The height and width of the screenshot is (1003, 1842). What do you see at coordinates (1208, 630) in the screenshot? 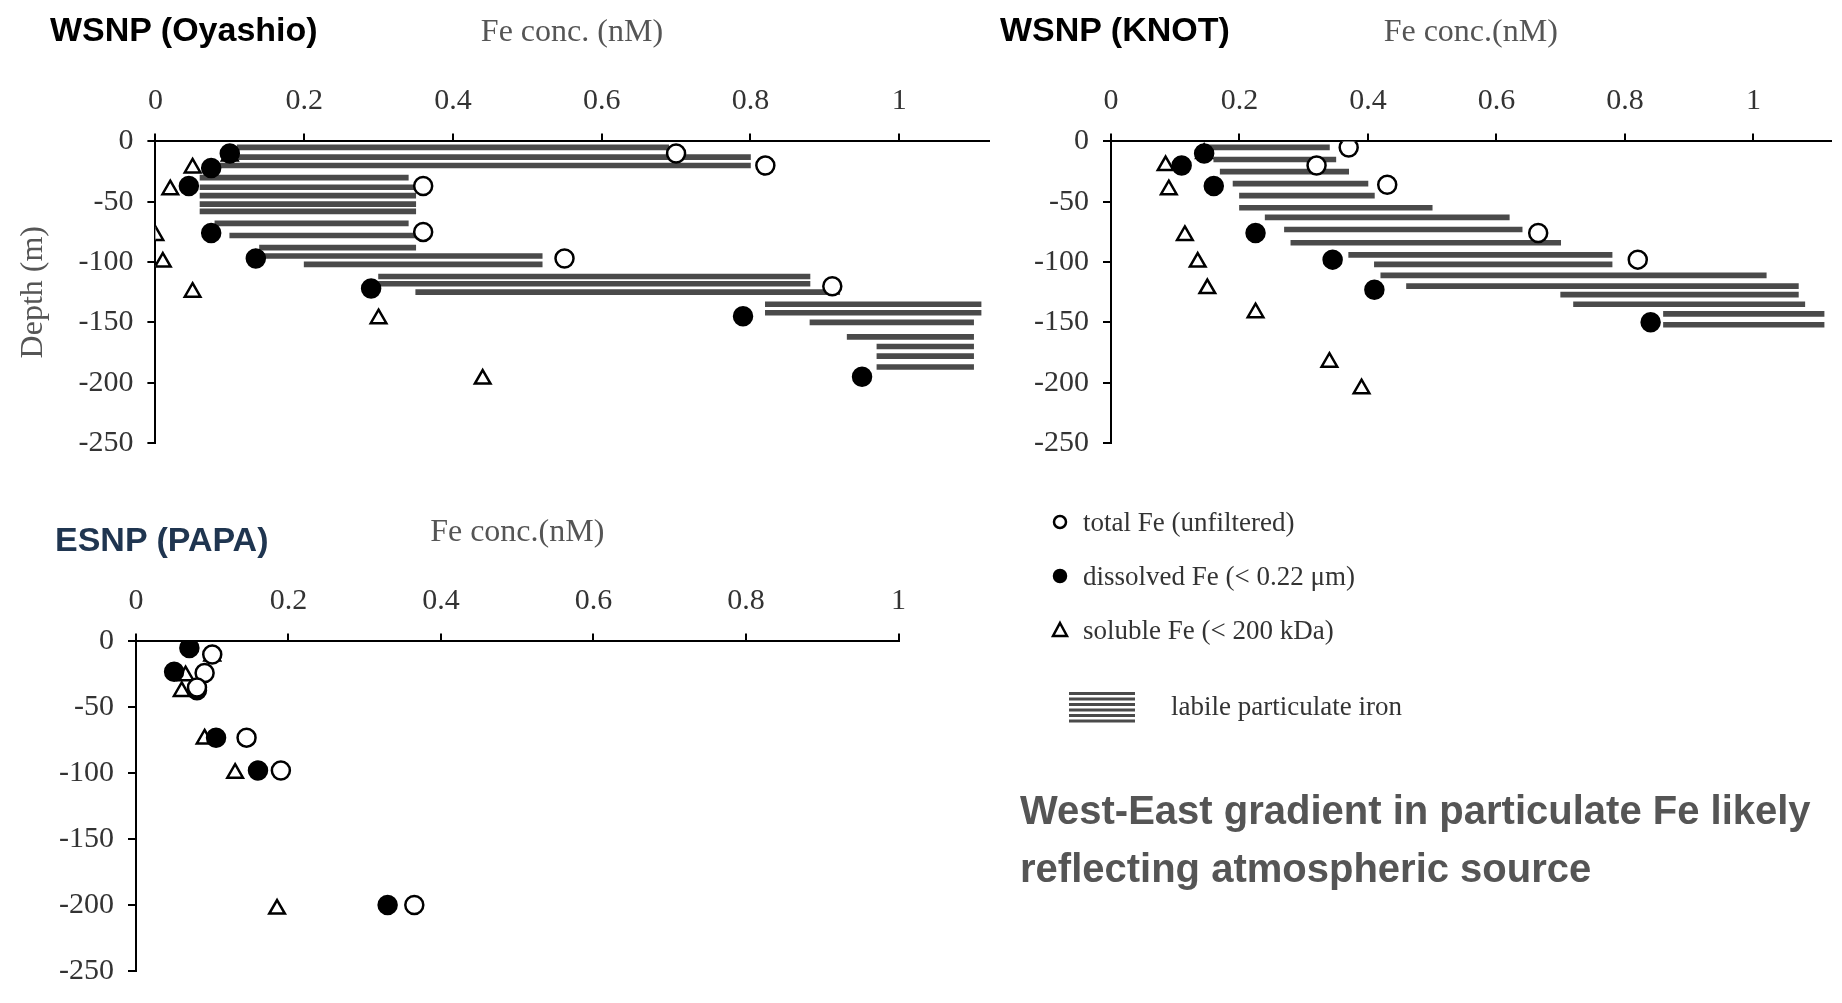
I see `legend-label: soluble Fe (< 200 kDa)` at bounding box center [1208, 630].